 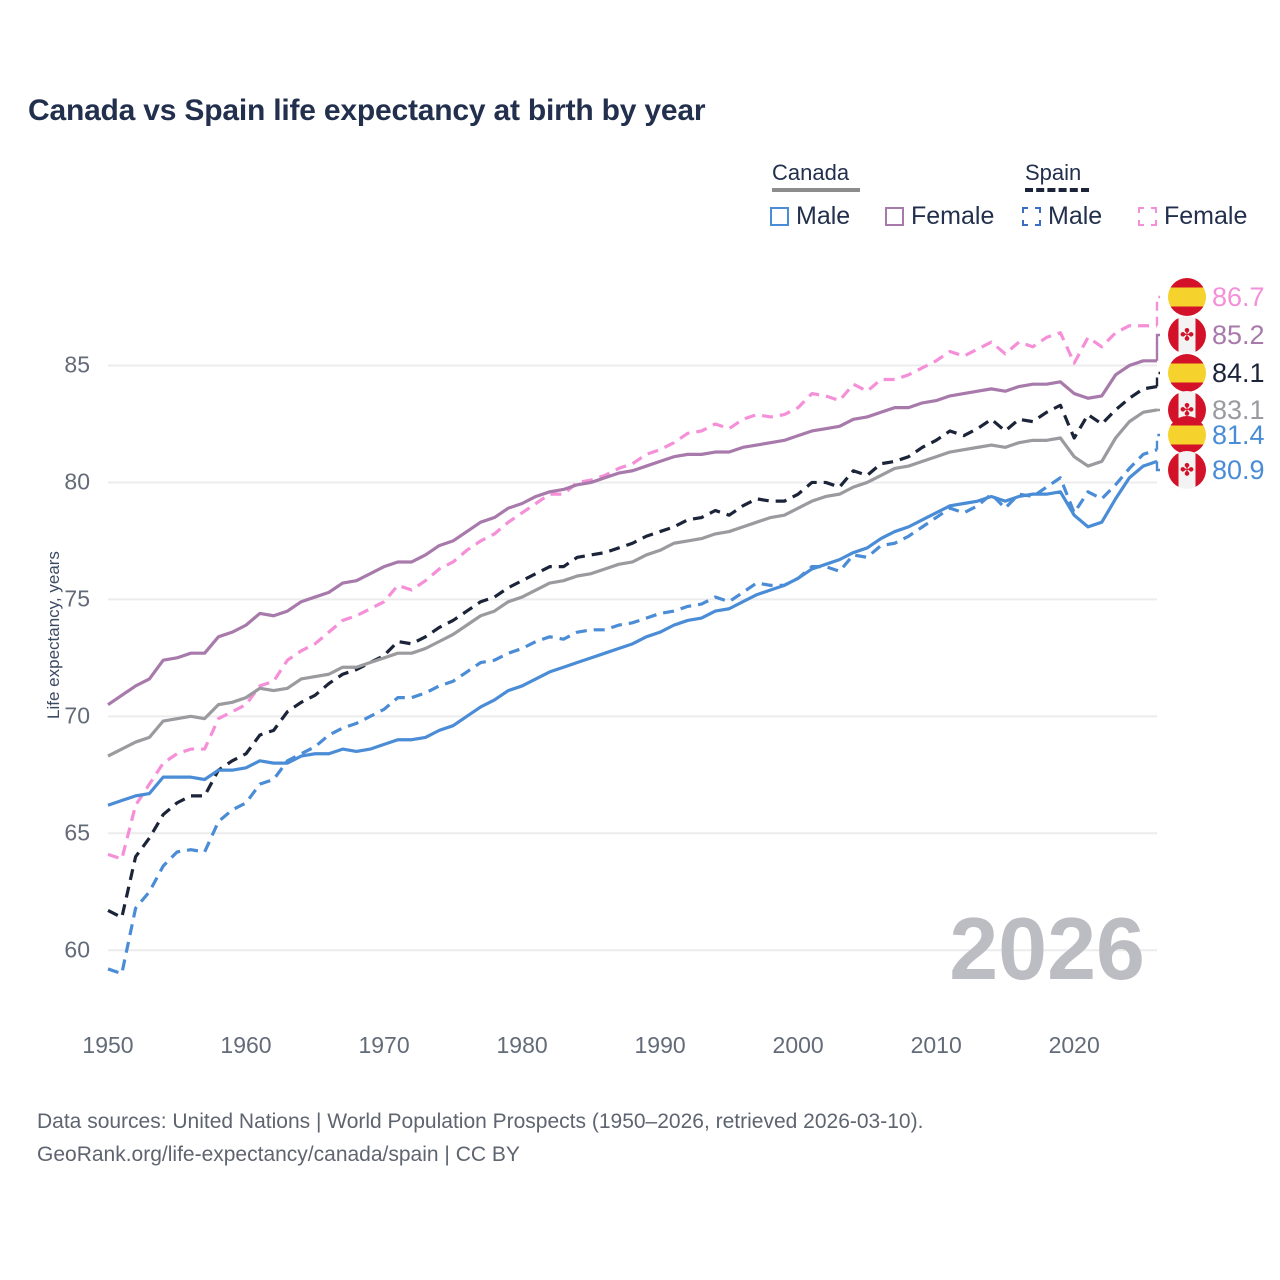 What do you see at coordinates (894, 216) in the screenshot?
I see `legend-swatch-canada-female-icon` at bounding box center [894, 216].